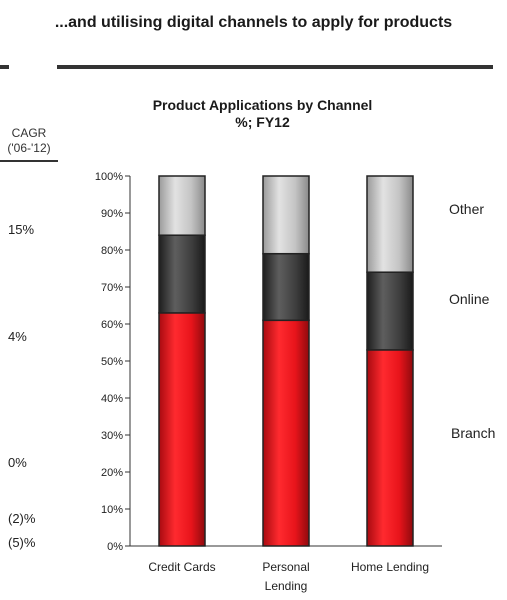 This screenshot has height=600, width=507. What do you see at coordinates (22, 542) in the screenshot?
I see `cagr-value-5: (5)%` at bounding box center [22, 542].